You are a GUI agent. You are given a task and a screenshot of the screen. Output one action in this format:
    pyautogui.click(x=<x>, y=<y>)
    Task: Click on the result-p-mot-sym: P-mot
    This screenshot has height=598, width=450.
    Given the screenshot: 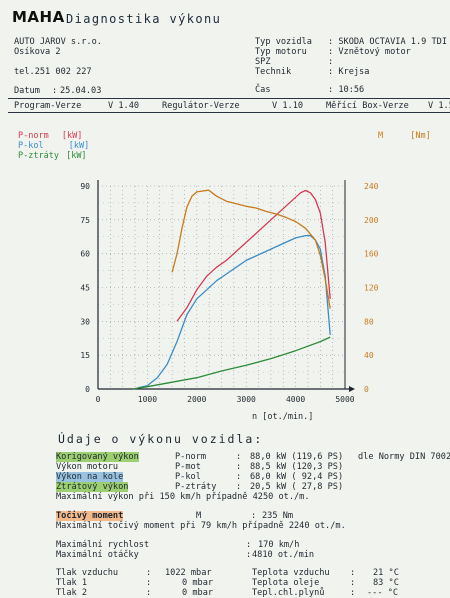 What is the action you would take?
    pyautogui.click(x=188, y=467)
    